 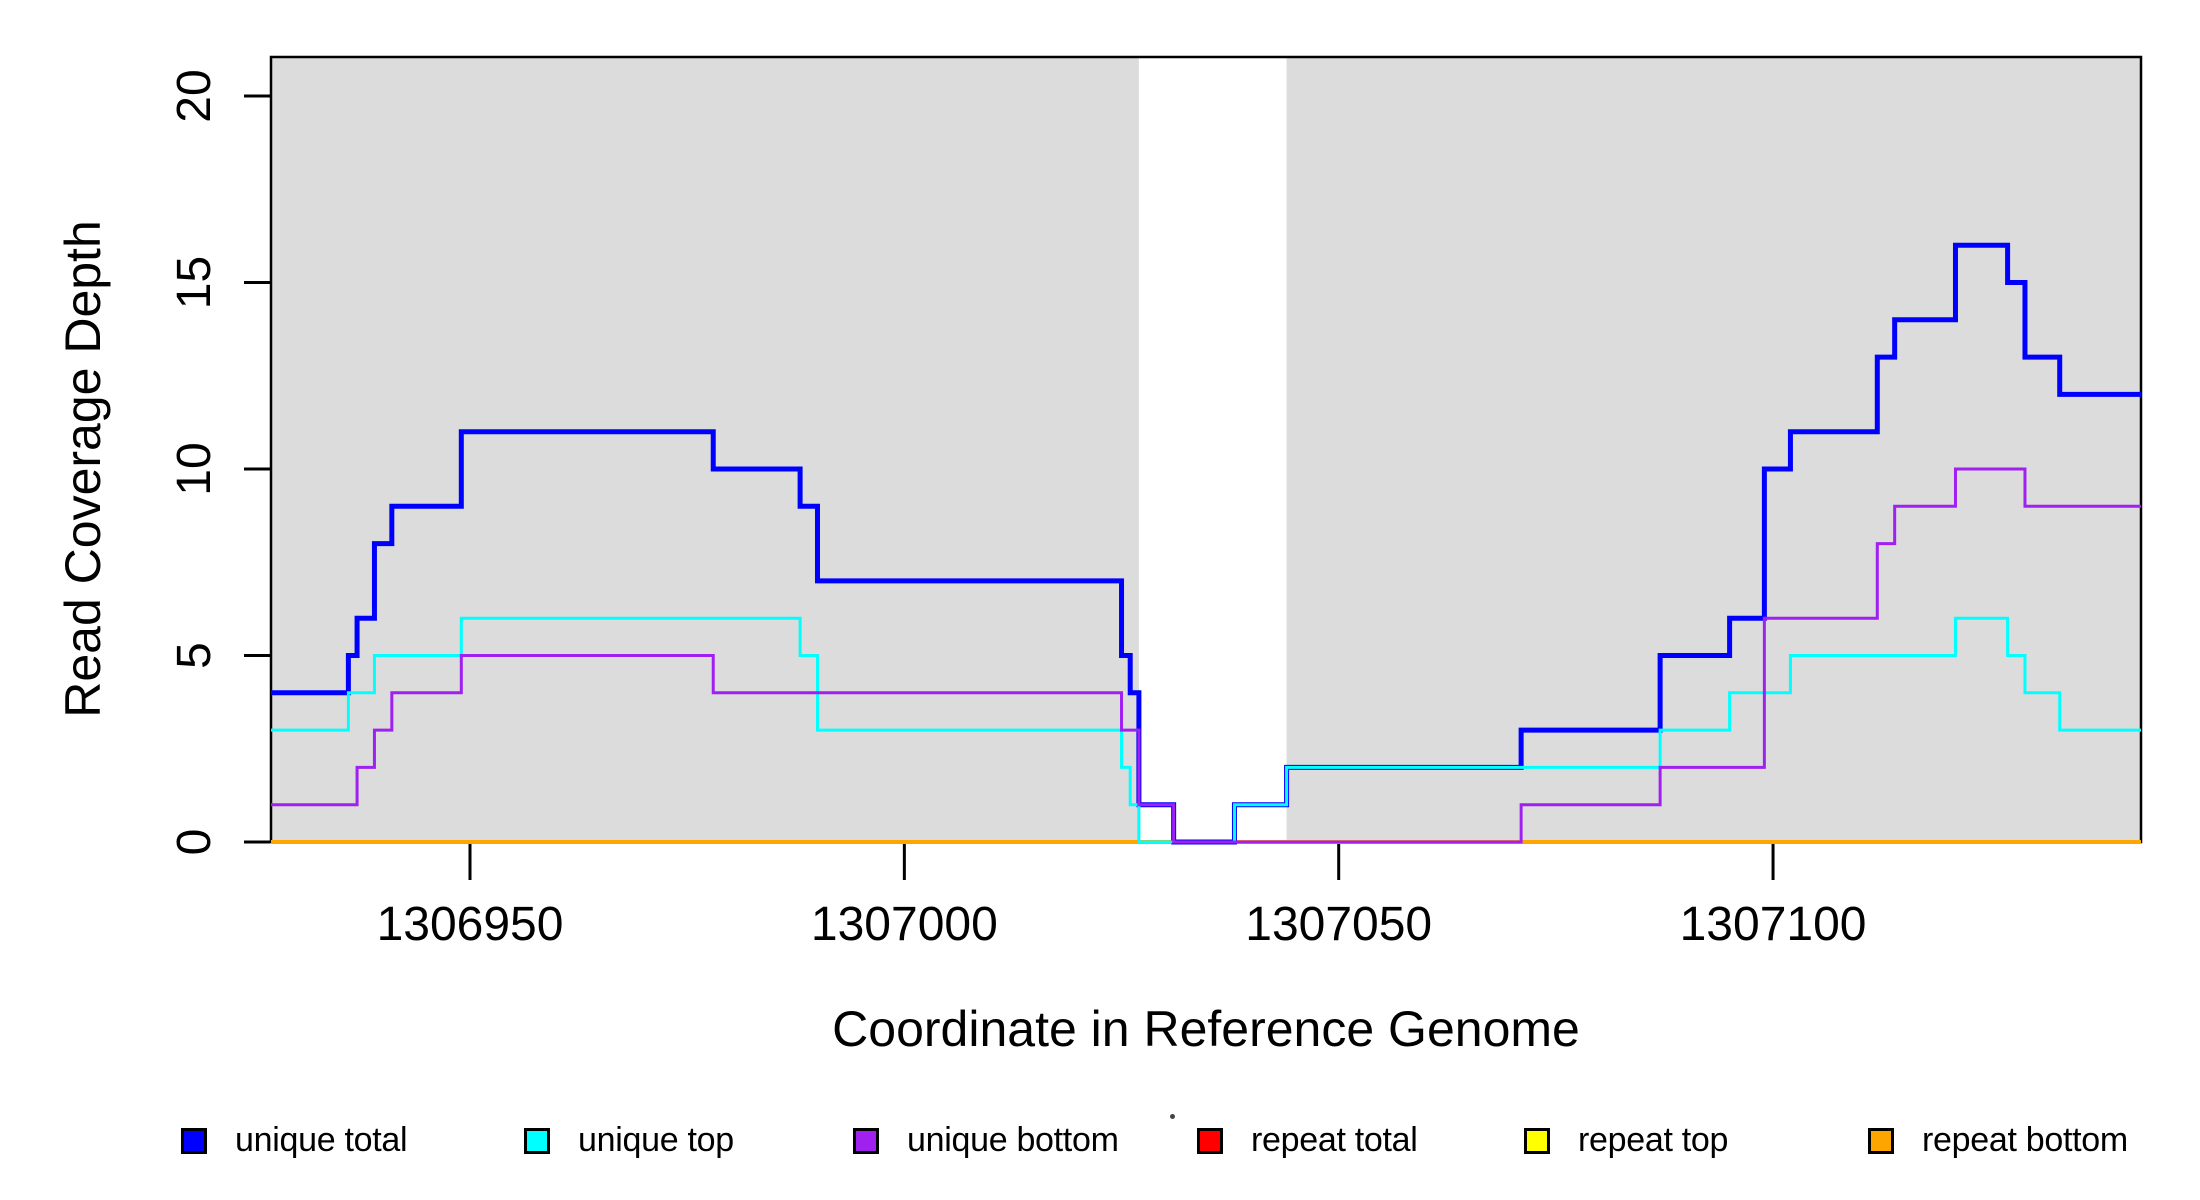 I want to click on y-tick-label: 20, so click(x=194, y=95).